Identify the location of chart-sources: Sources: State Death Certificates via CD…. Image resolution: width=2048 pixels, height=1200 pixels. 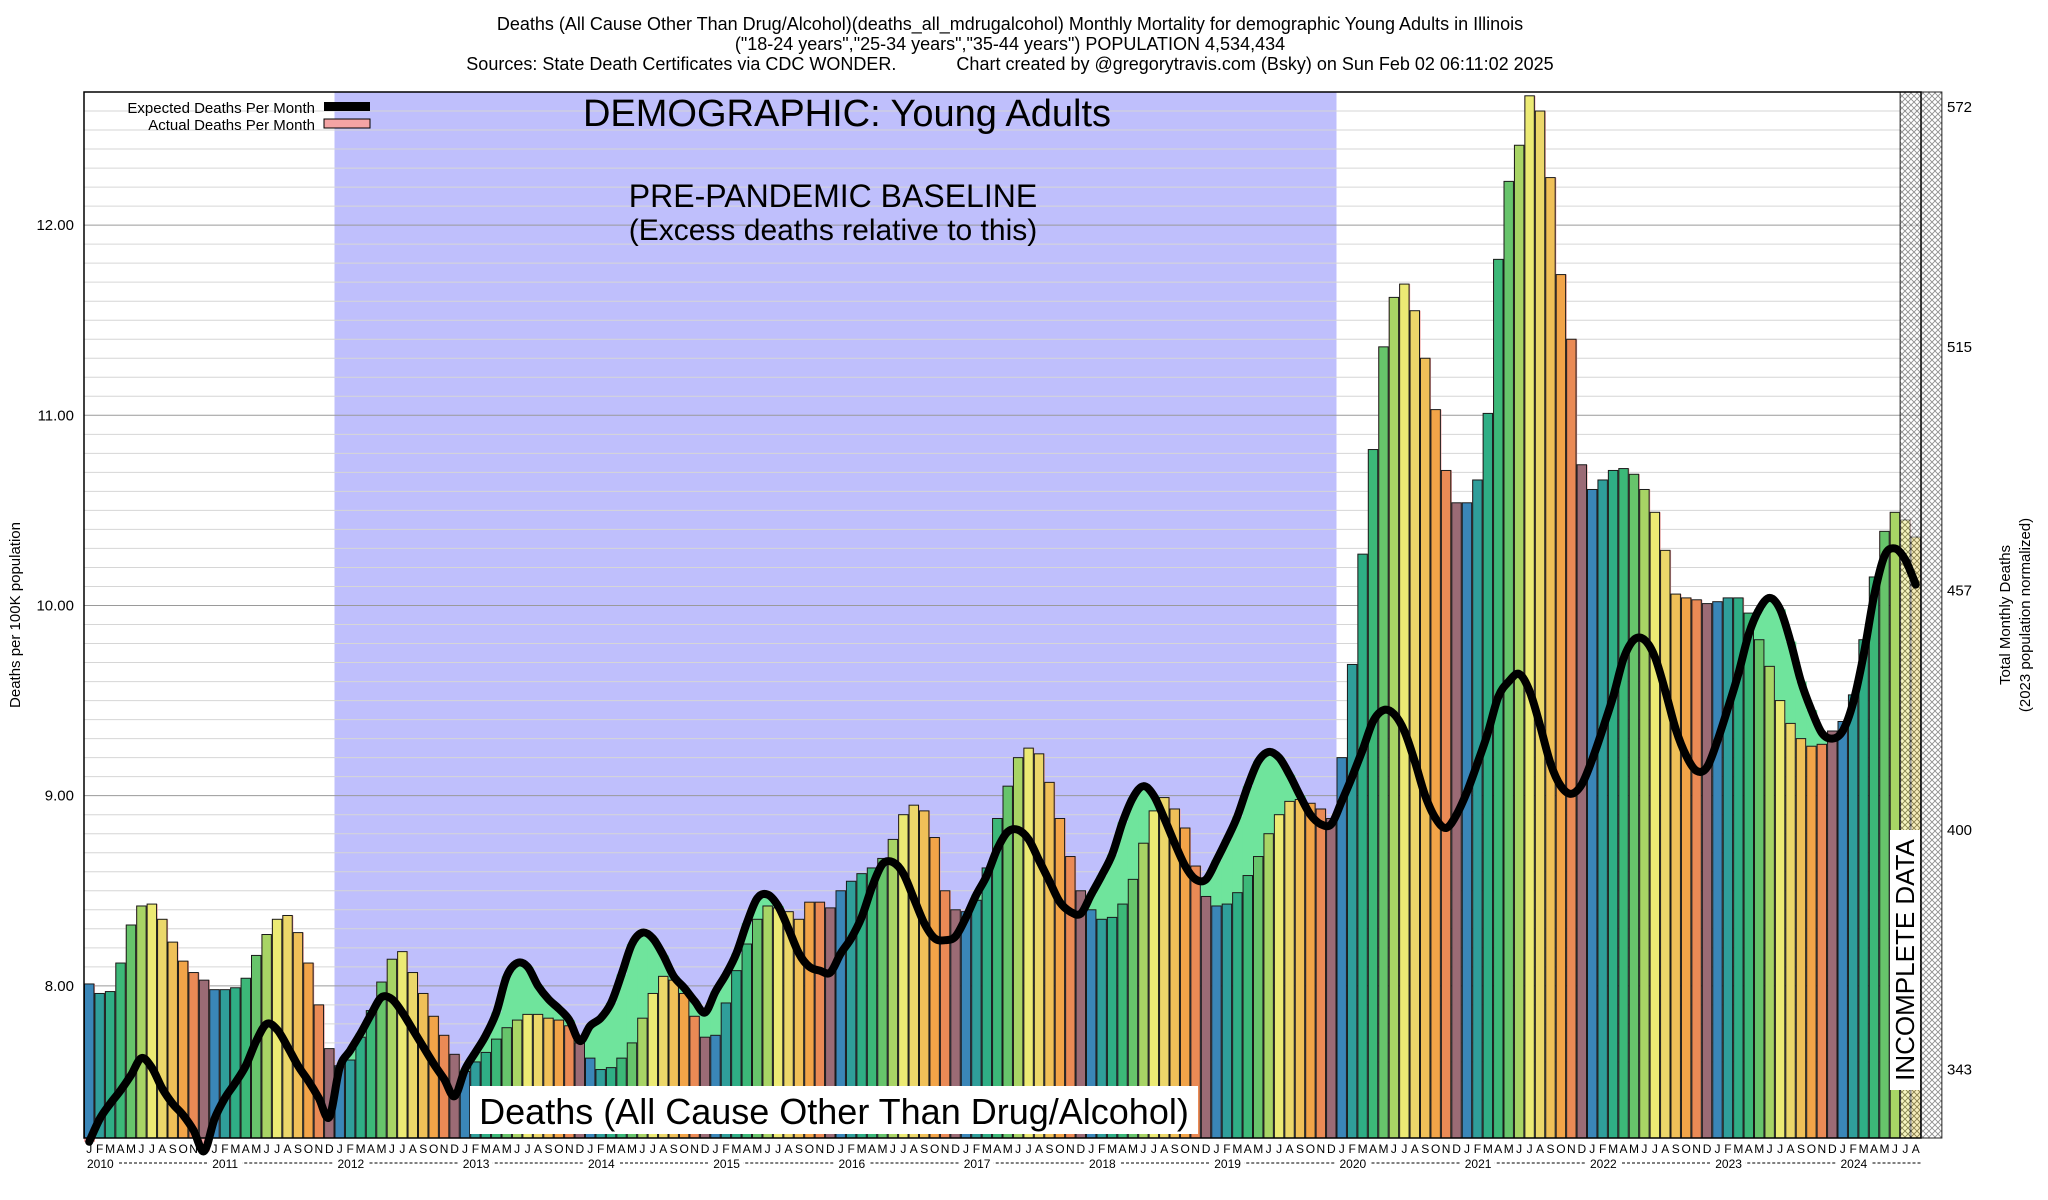
(1009, 64).